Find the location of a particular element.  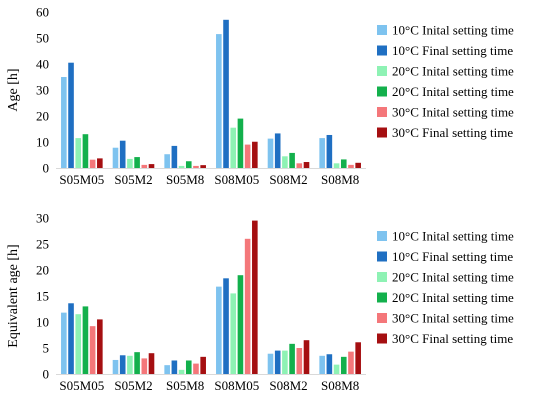

y-tick-label: 50 is located at coordinates (42, 38).